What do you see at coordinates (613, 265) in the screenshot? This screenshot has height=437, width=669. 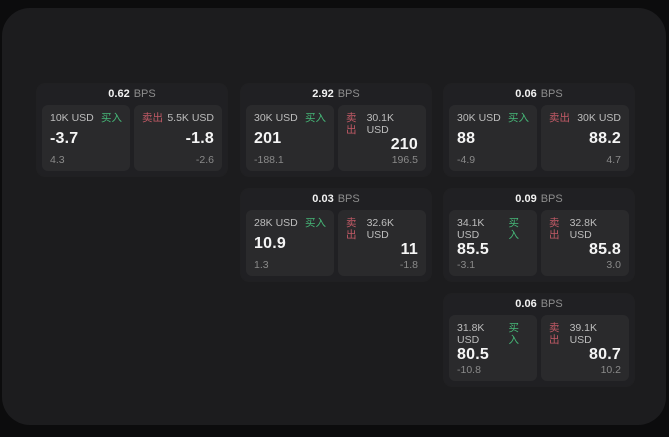 I see `sell-delta: 3.0` at bounding box center [613, 265].